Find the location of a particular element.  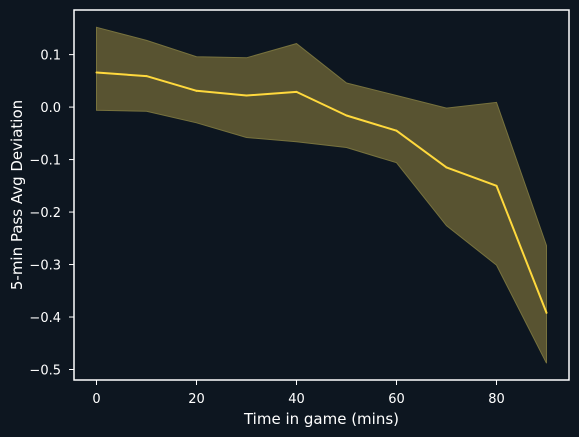

y-tick-label: −0.1 is located at coordinates (45, 161).